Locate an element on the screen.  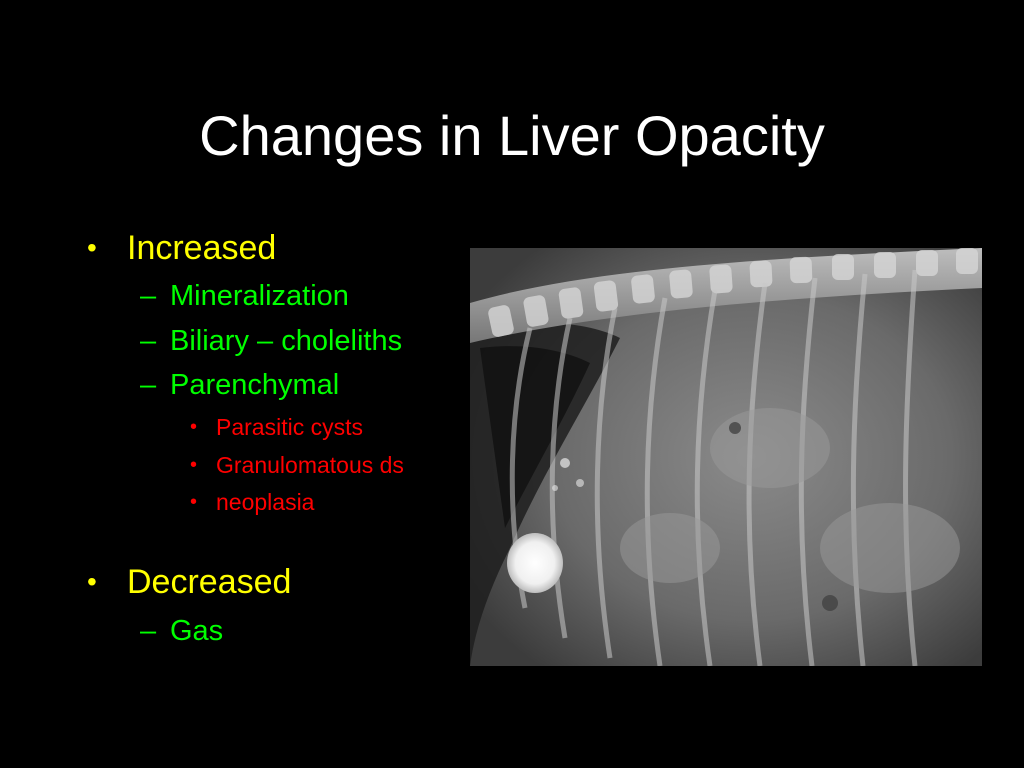
bullet-label: Increased is located at coordinates (202, 248).